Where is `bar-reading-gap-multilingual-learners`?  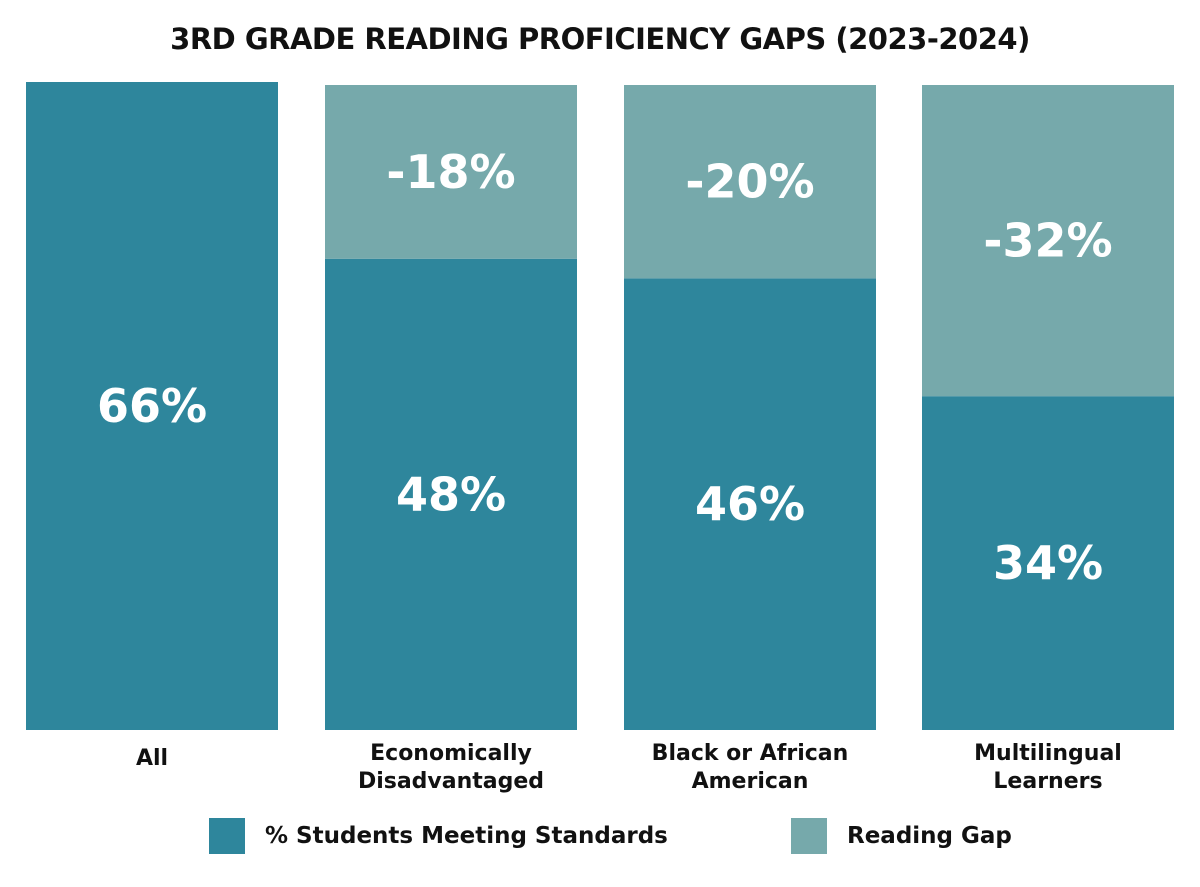 bar-reading-gap-multilingual-learners is located at coordinates (1048, 241).